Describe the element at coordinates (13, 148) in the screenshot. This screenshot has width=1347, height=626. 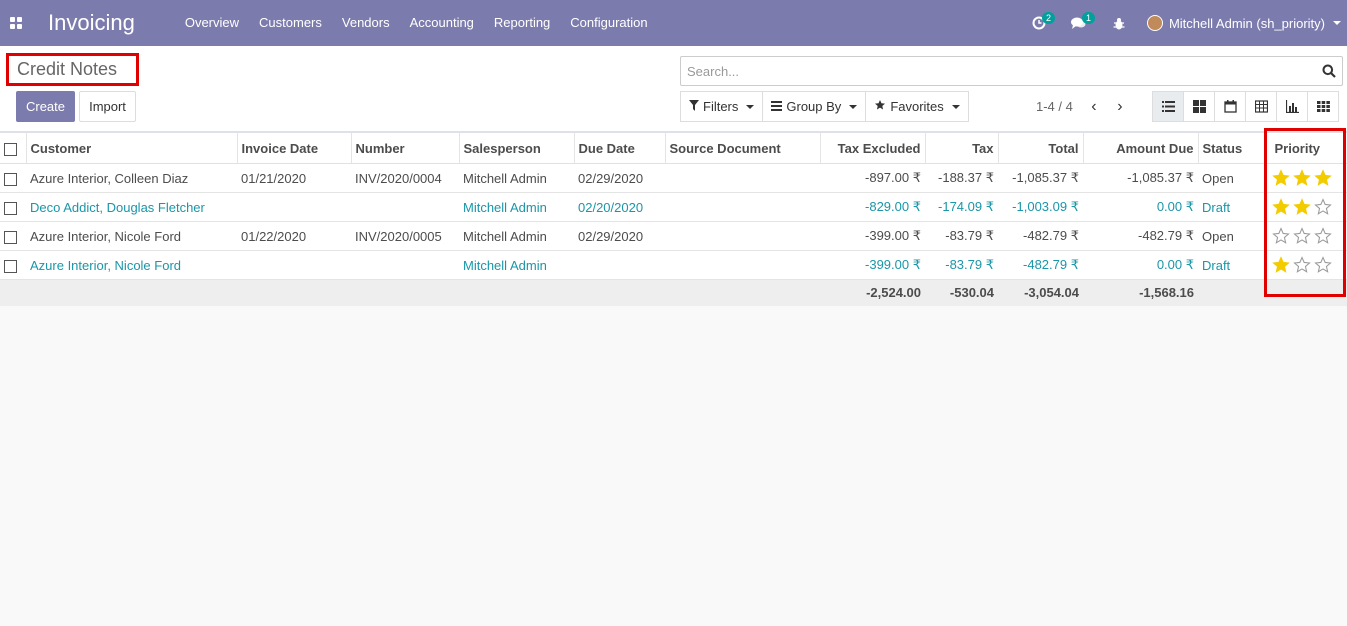
I see `select-all-checkbox` at that location.